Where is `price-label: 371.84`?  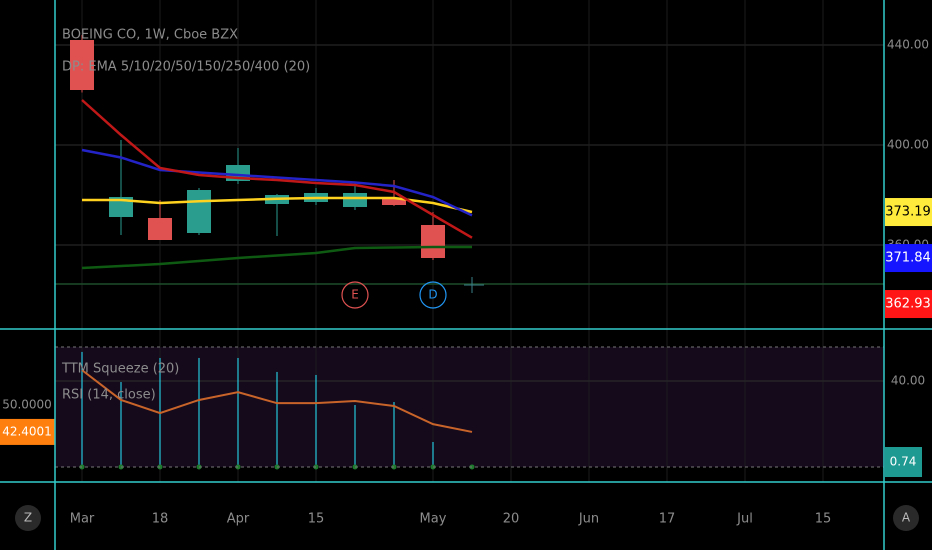 price-label: 371.84 is located at coordinates (908, 258).